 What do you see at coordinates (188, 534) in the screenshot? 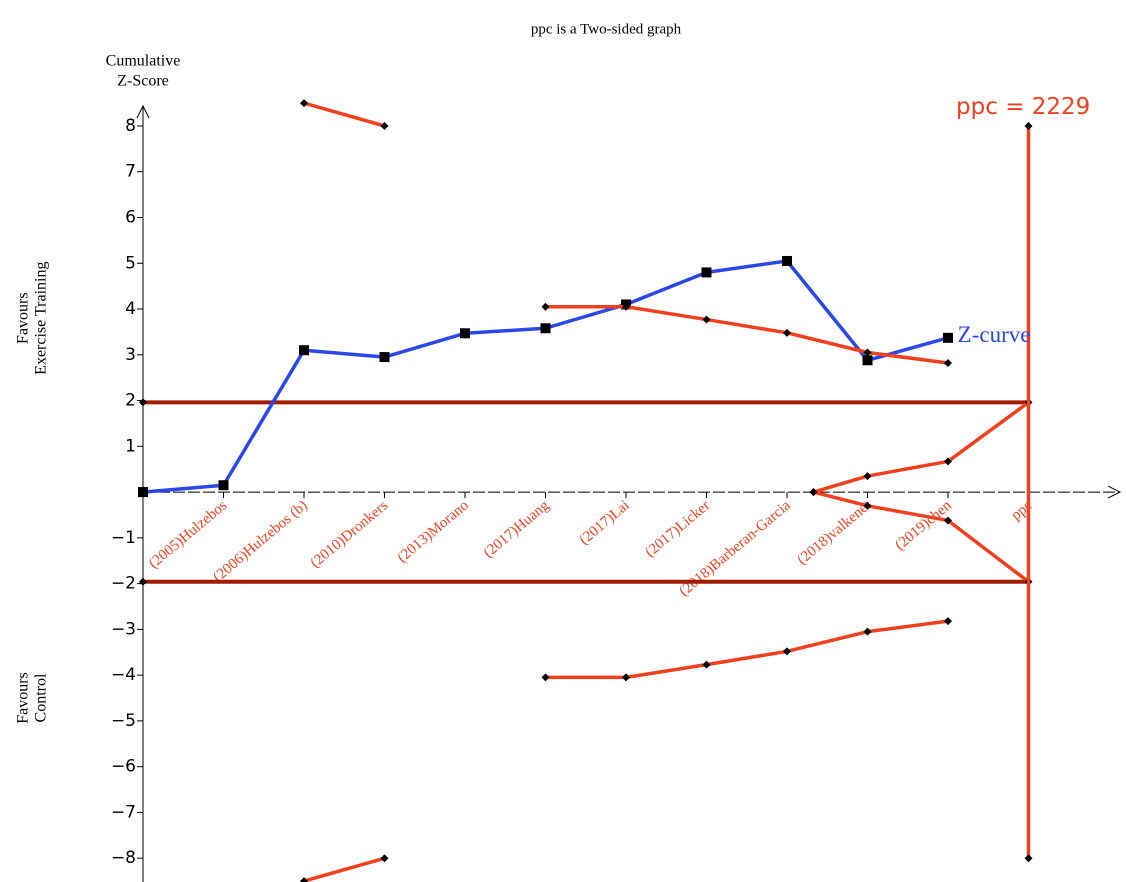
I see `x-tick-label: (2005)Hulzebos` at bounding box center [188, 534].